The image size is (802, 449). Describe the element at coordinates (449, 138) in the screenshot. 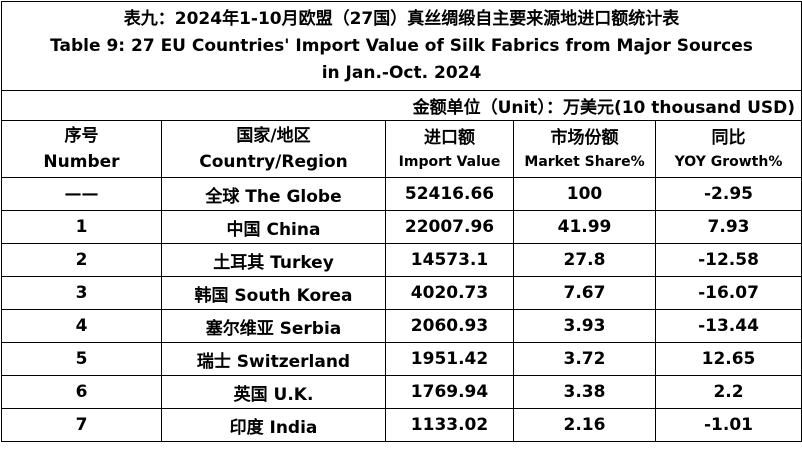

I see `header-import-value-cn: 进口额` at that location.